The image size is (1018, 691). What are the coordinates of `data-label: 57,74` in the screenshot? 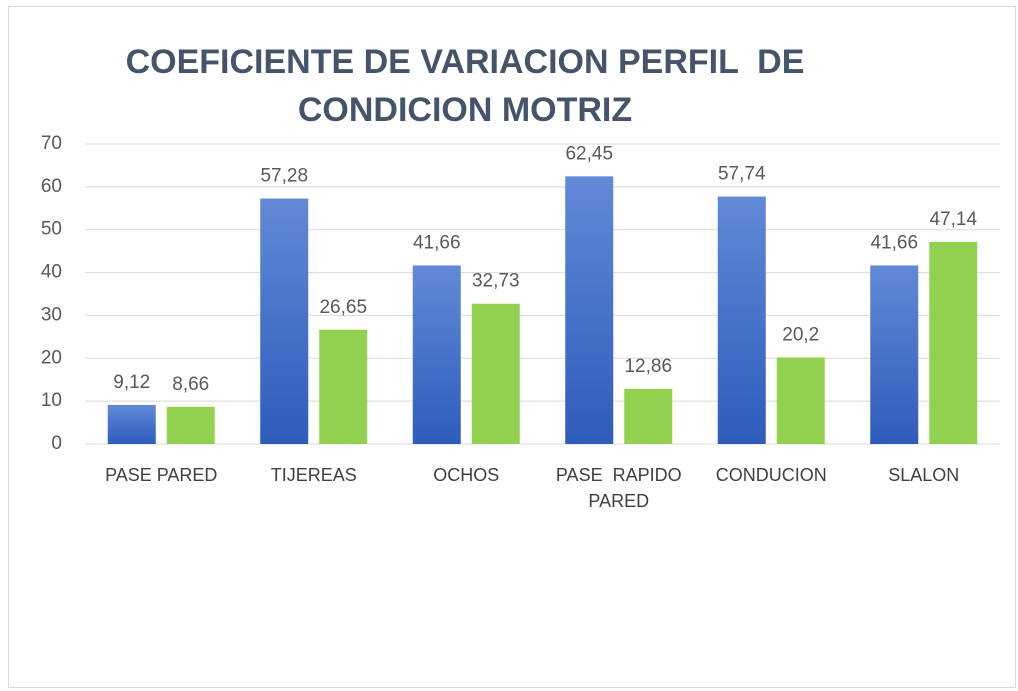 It's located at (742, 174).